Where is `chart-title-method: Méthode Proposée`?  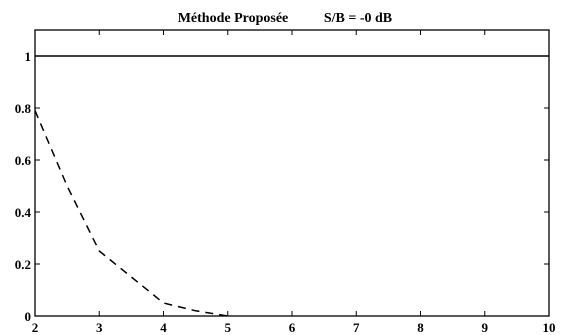
chart-title-method: Méthode Proposée is located at coordinates (233, 18).